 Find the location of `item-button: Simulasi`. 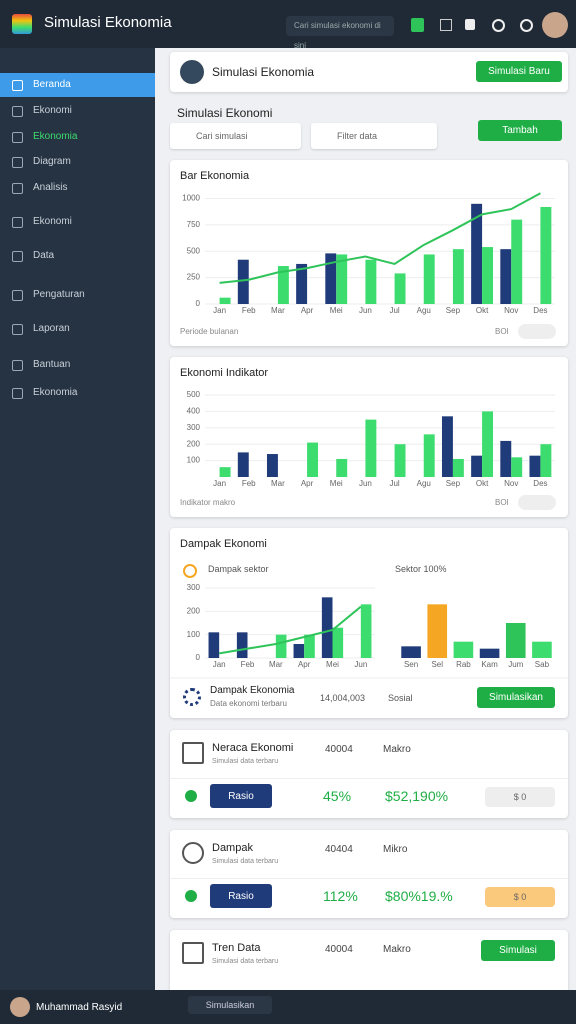

item-button: Simulasi is located at coordinates (518, 950).